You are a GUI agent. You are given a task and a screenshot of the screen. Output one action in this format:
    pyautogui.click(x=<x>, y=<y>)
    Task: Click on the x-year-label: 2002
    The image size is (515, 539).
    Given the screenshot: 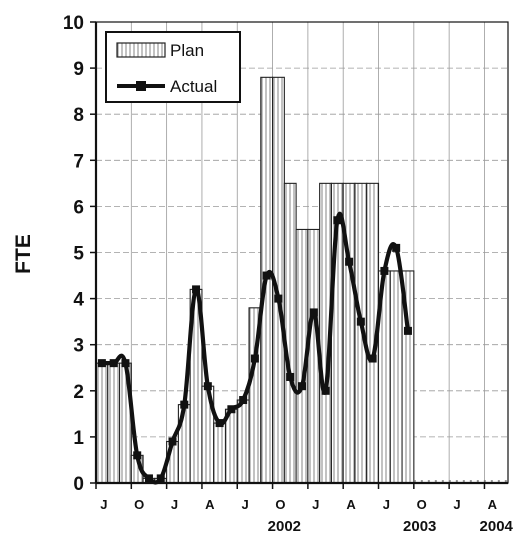 What is the action you would take?
    pyautogui.click(x=284, y=526)
    